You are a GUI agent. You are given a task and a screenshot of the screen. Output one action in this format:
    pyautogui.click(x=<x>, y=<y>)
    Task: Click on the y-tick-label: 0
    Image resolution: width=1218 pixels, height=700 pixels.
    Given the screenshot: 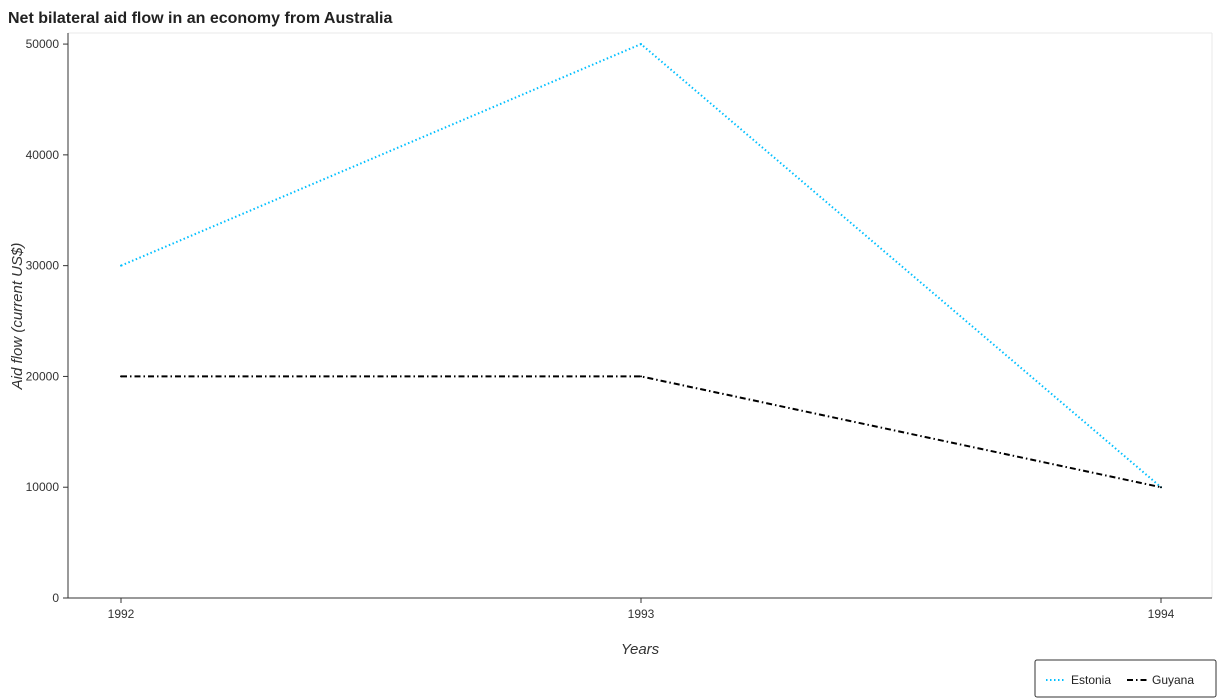 What is the action you would take?
    pyautogui.click(x=55, y=598)
    